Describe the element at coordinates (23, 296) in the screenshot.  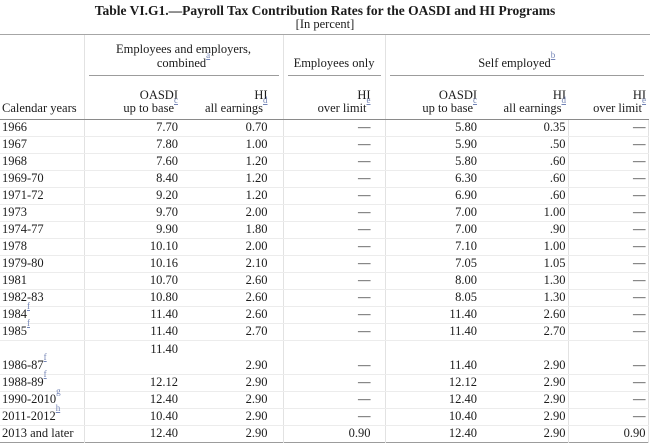
I see `year-label: 1982-83` at that location.